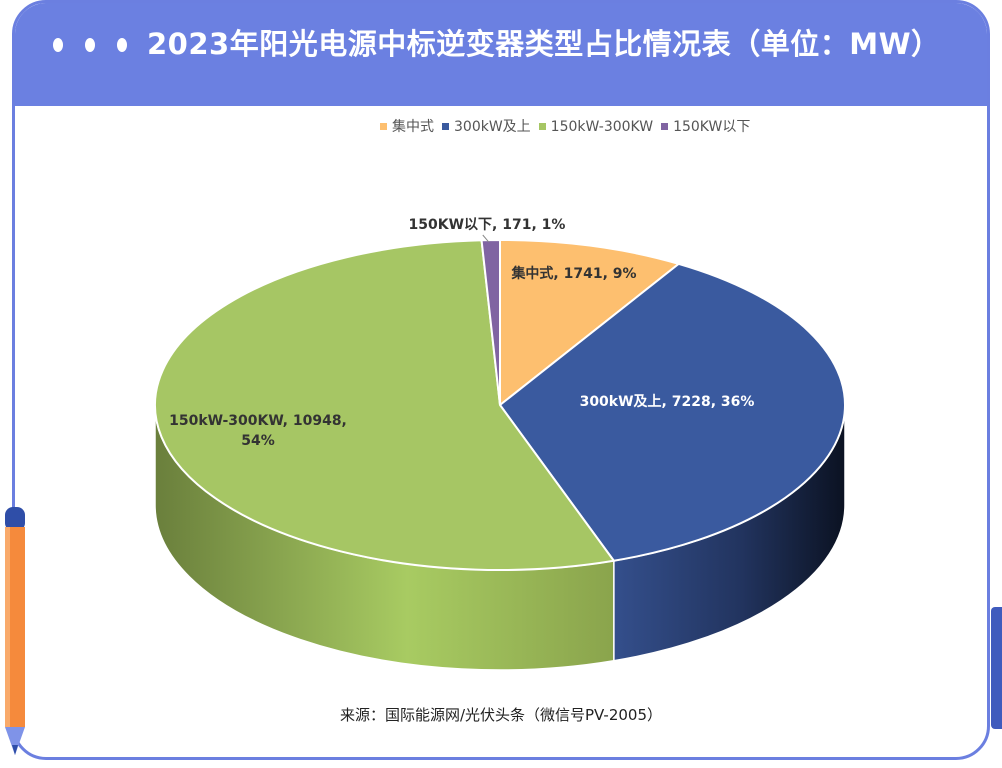 The image size is (1002, 768). I want to click on legend-item-3: 150kW-300KW, so click(596, 127).